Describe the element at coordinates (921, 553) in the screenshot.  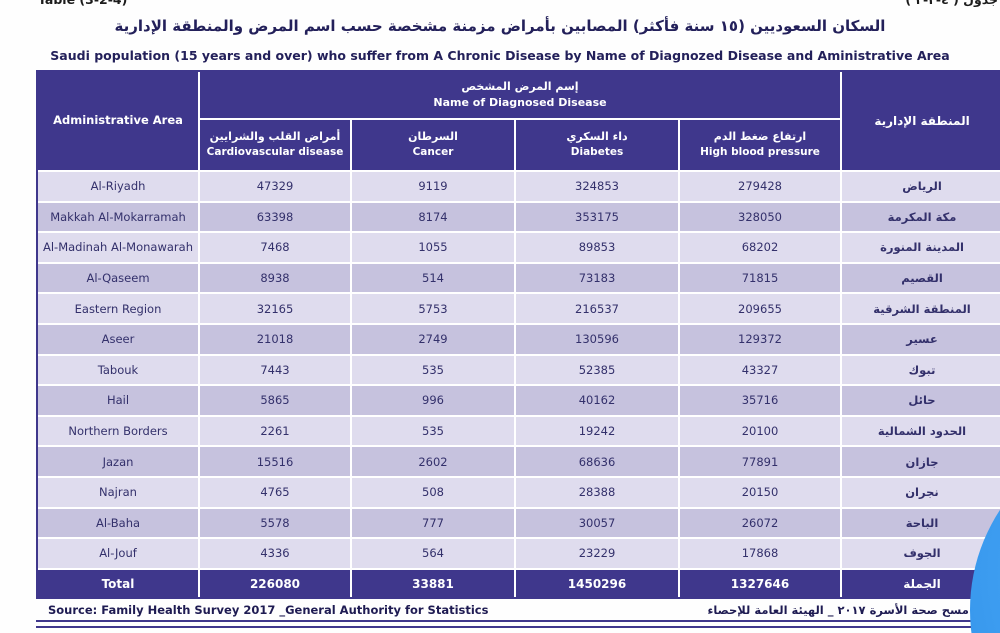
I see `area-name-ar: الجوف` at that location.